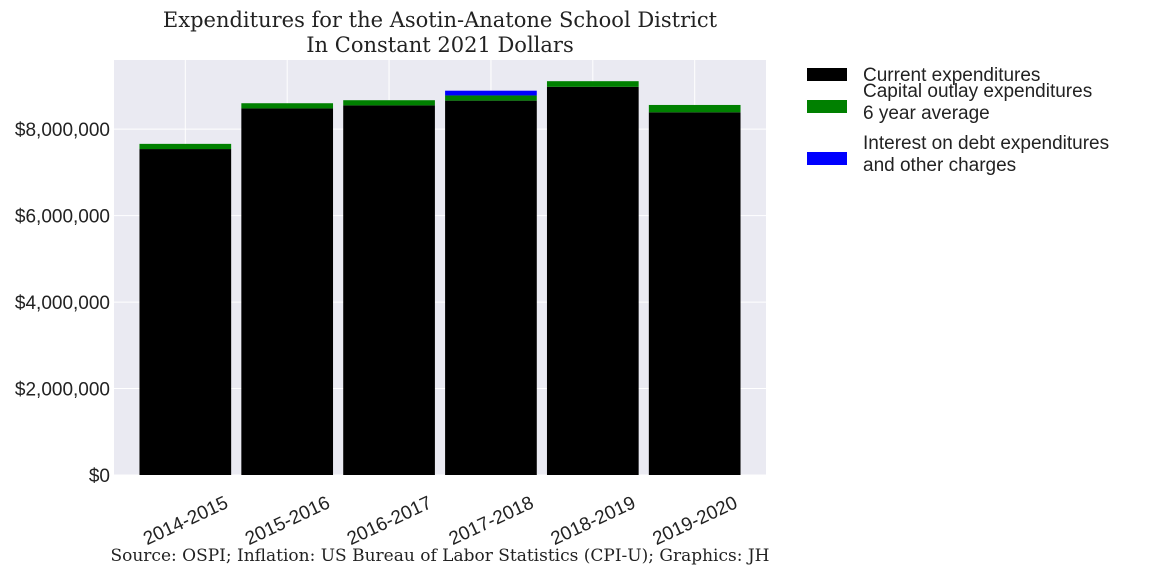 The width and height of the screenshot is (1152, 576). I want to click on legend-label-line2: and other charges, so click(939, 165).